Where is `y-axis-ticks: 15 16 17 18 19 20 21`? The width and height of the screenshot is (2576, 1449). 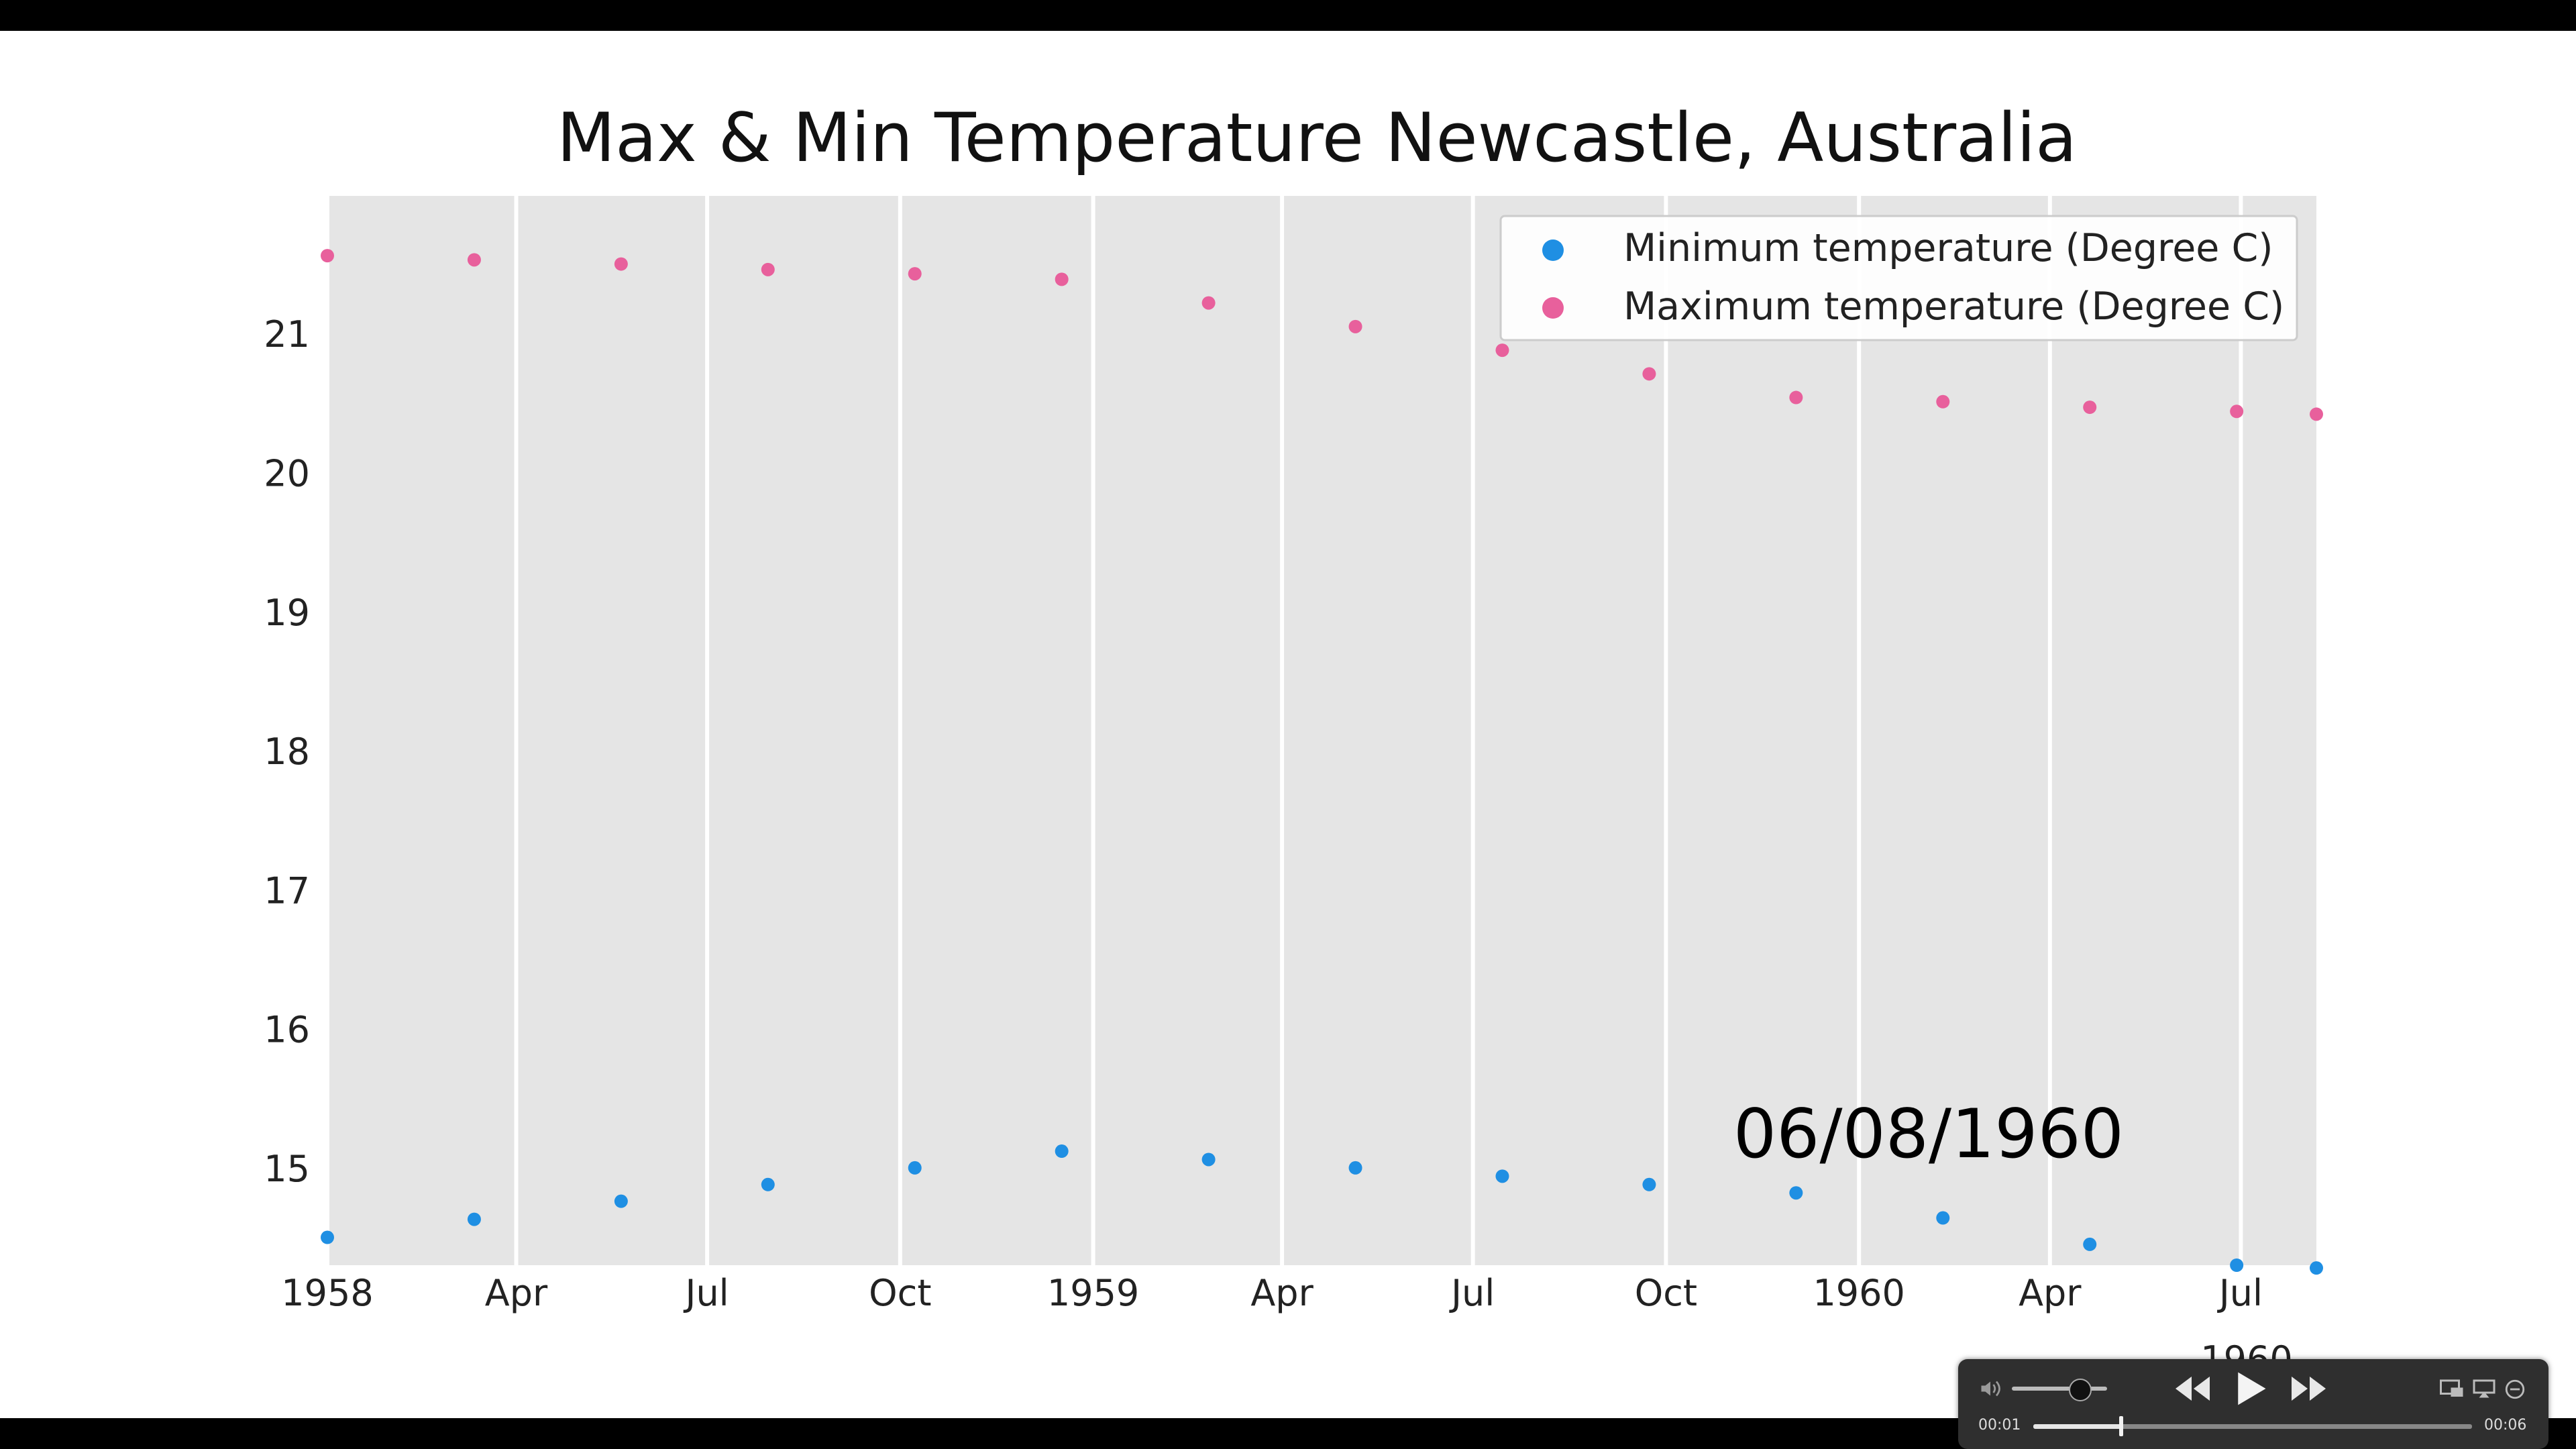
y-axis-ticks: 15 16 17 18 19 20 21 is located at coordinates (287, 751).